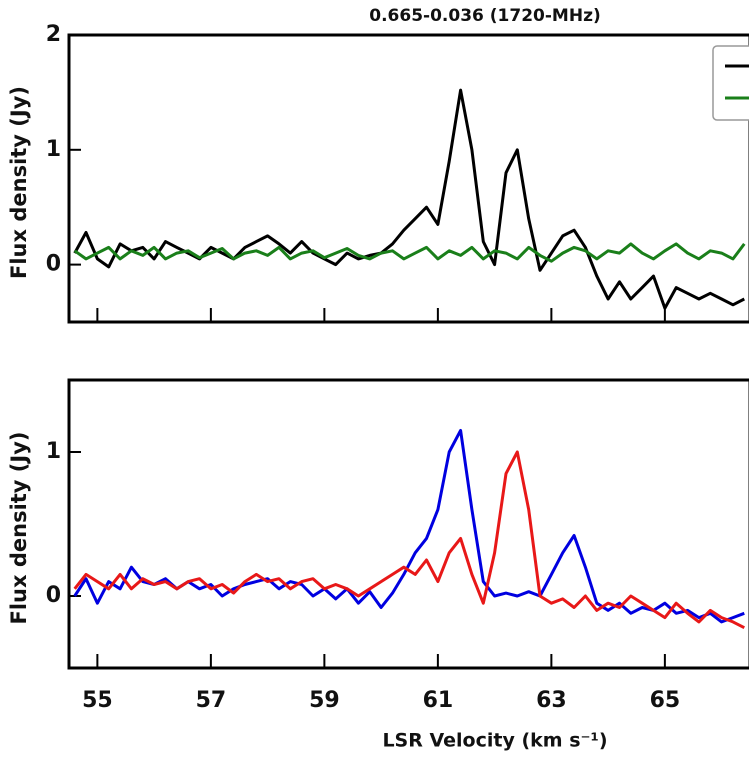 Image resolution: width=749 pixels, height=759 pixels. I want to click on chart-title: 0.665-0.036 (1720-MHz), so click(484, 16).